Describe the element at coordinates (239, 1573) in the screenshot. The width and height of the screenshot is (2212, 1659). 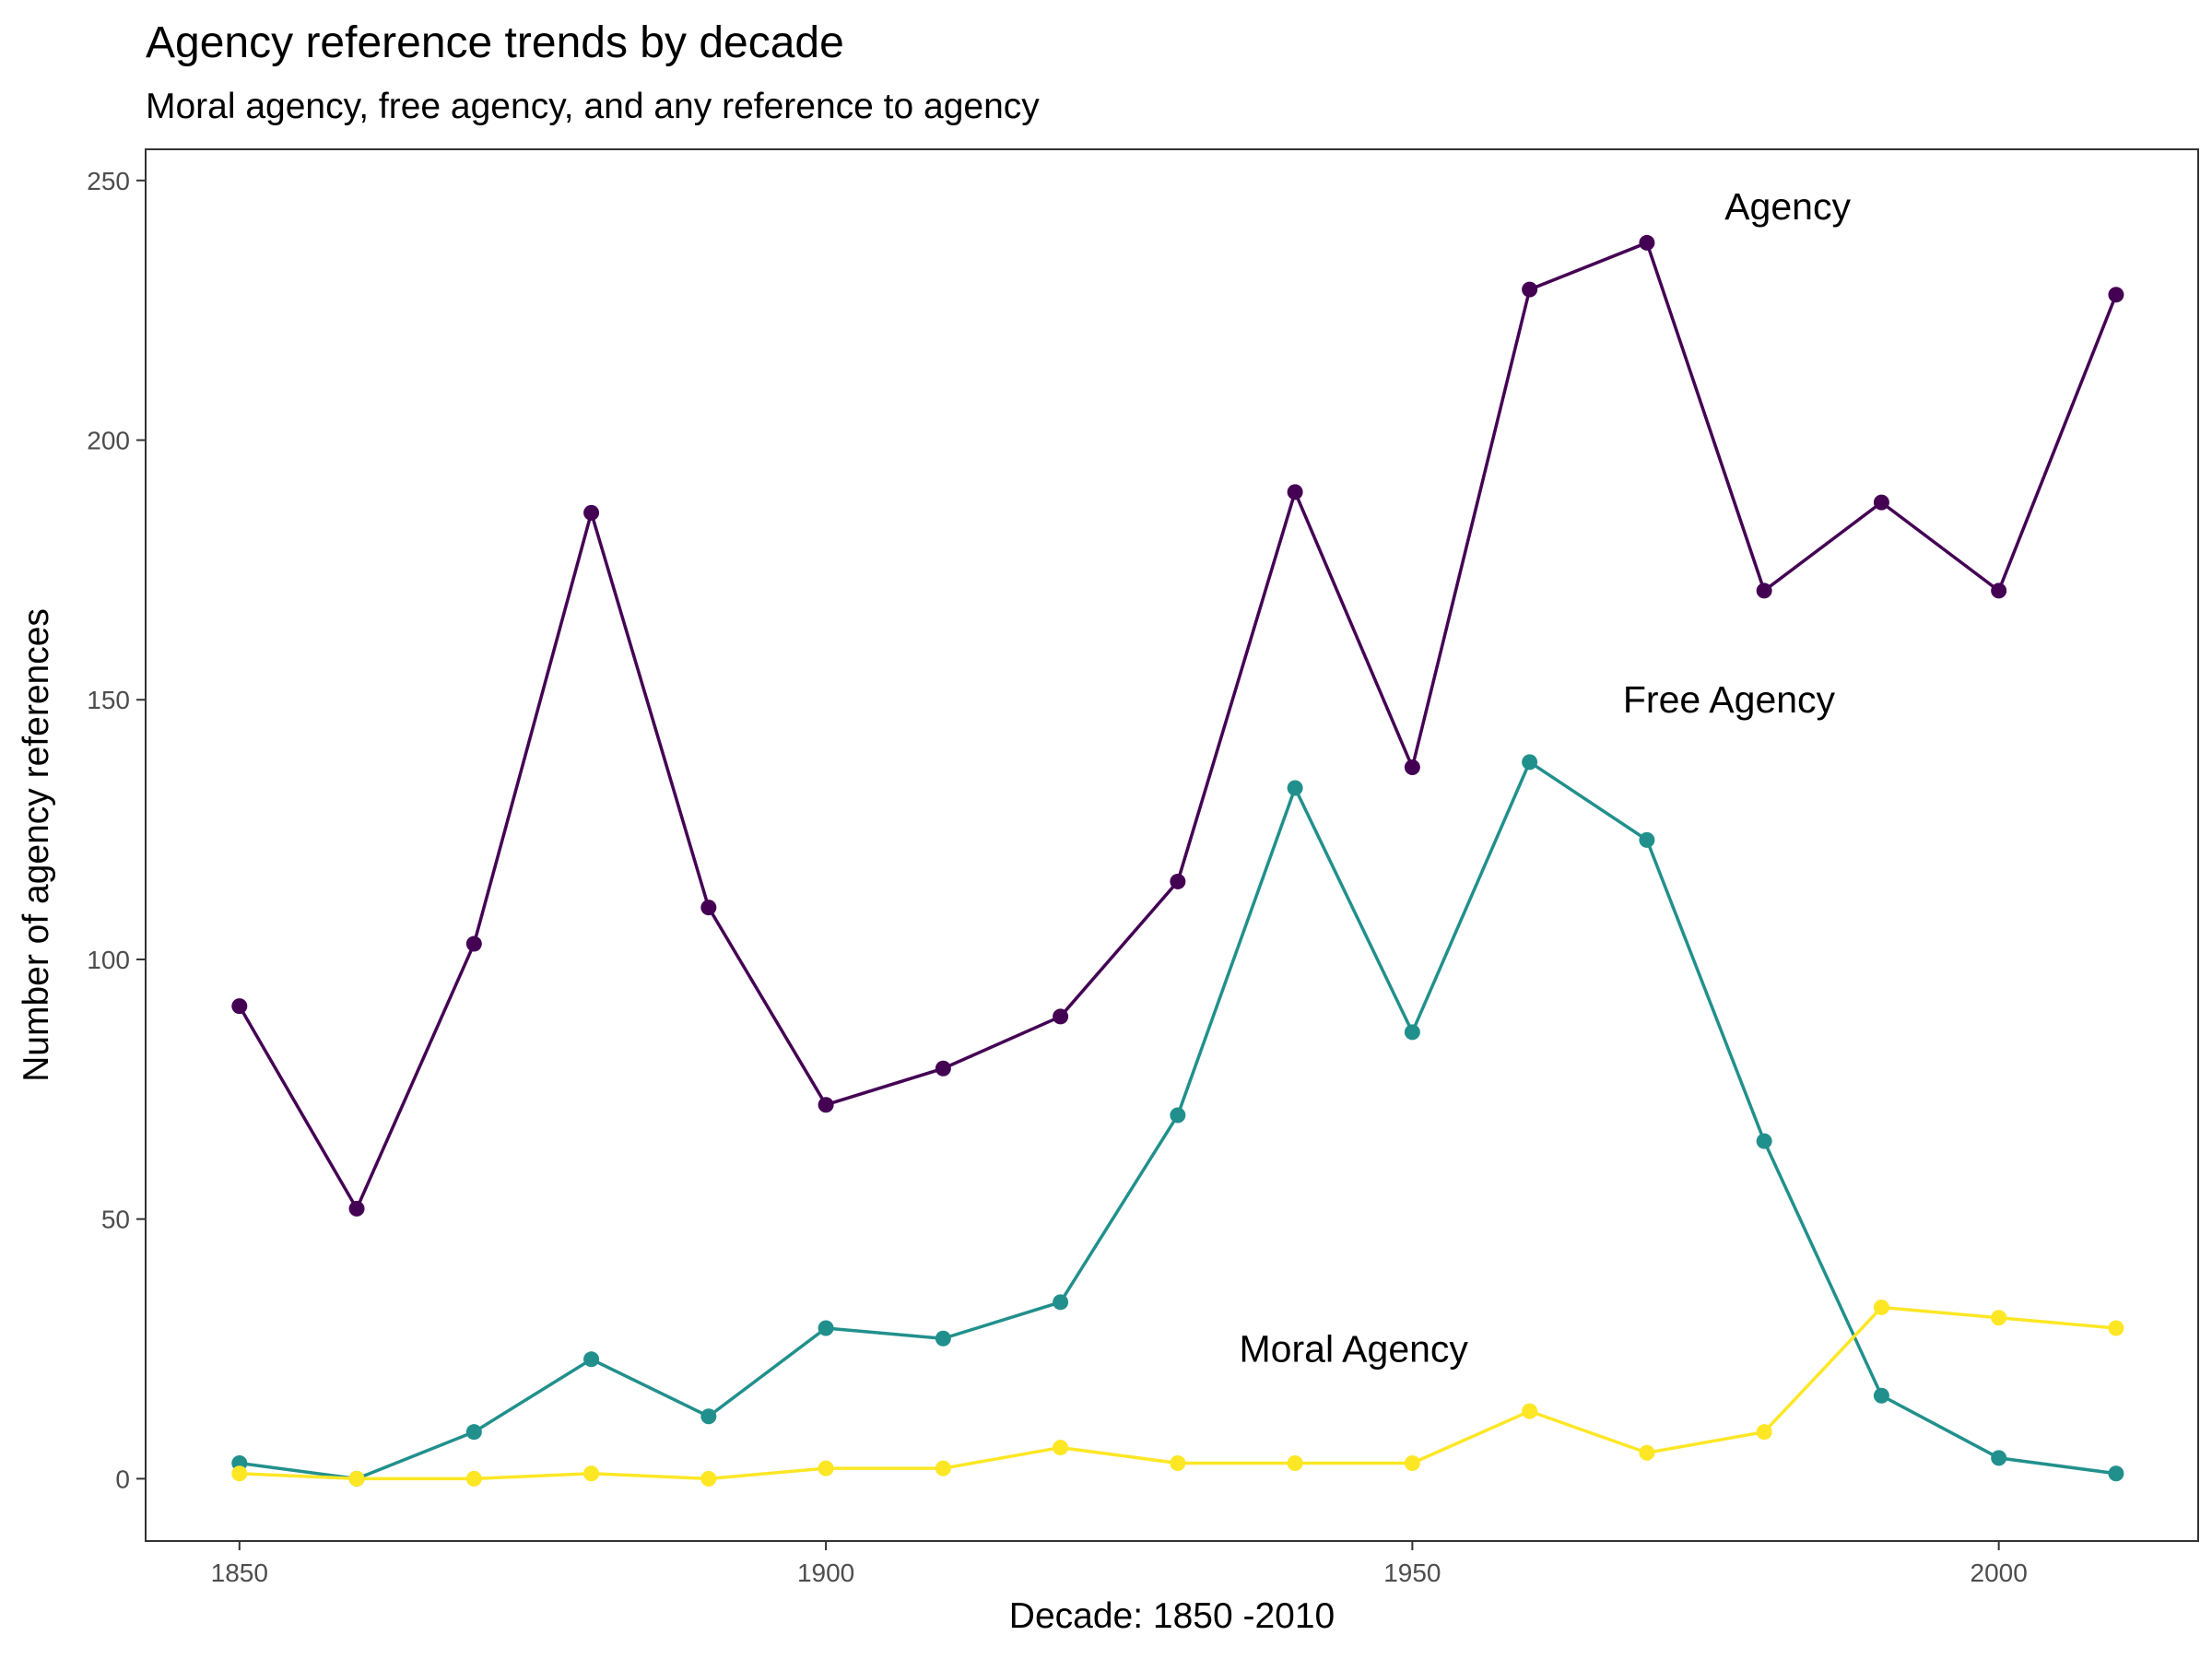
I see `x-tick-label: 1850` at that location.